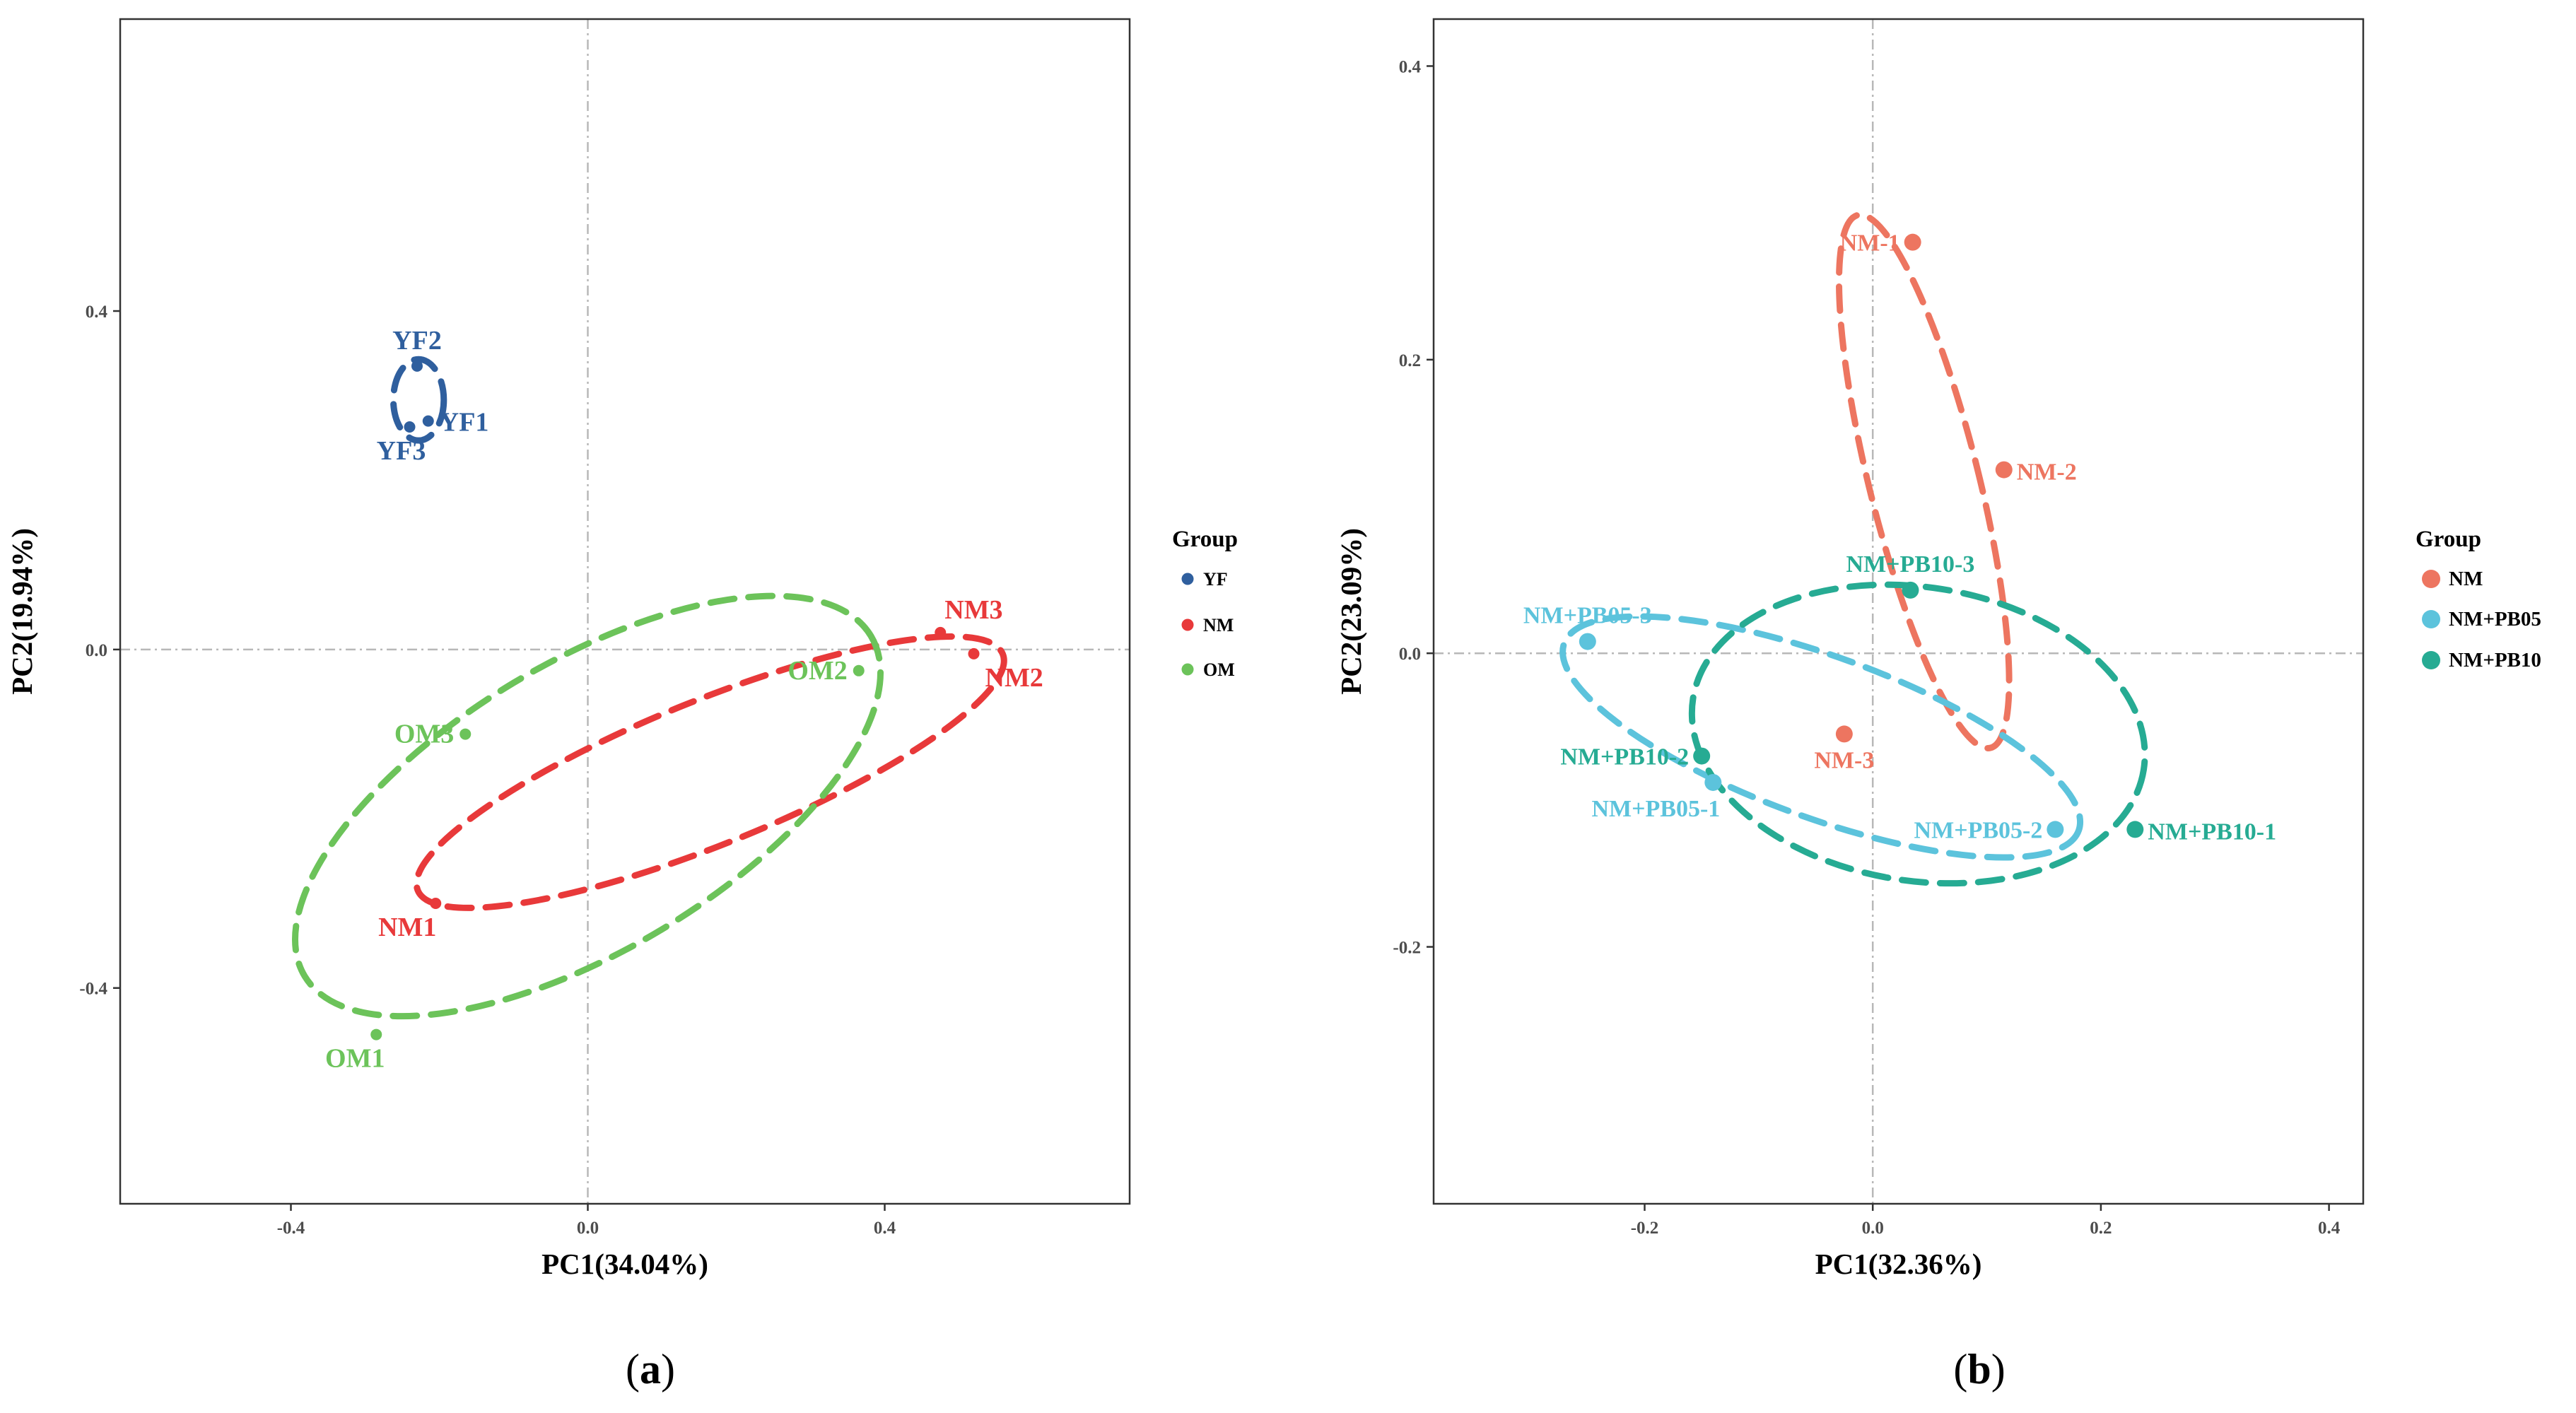 The height and width of the screenshot is (1413, 2576). I want to click on legend-swatch-om, so click(1188, 669).